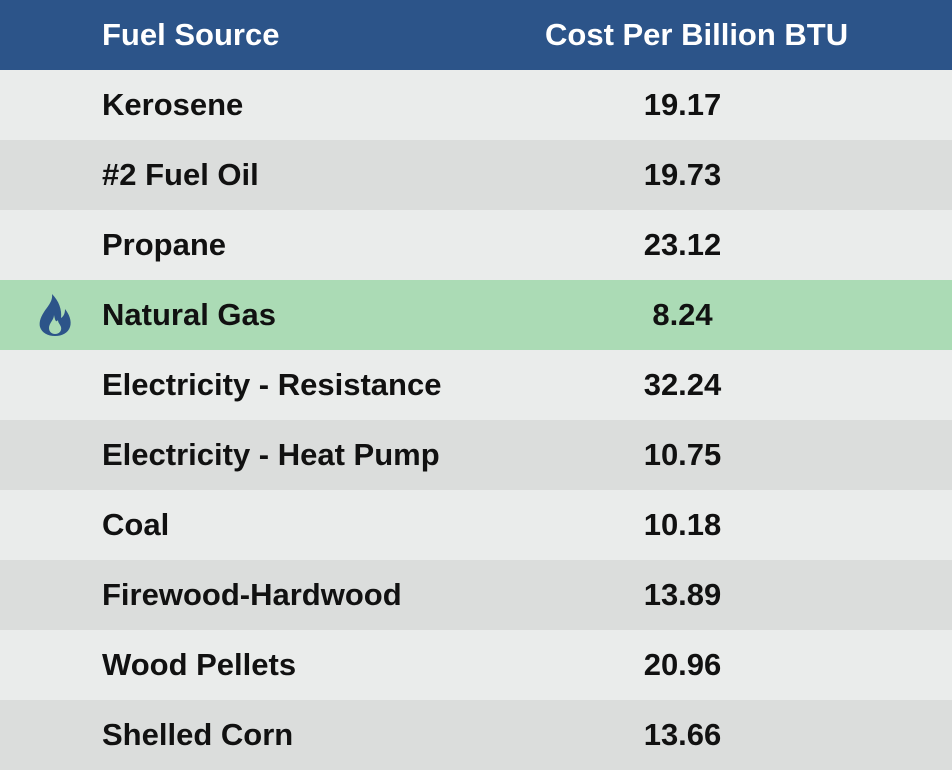 This screenshot has height=770, width=952. What do you see at coordinates (51, 35) in the screenshot?
I see `header-icon-spacer` at bounding box center [51, 35].